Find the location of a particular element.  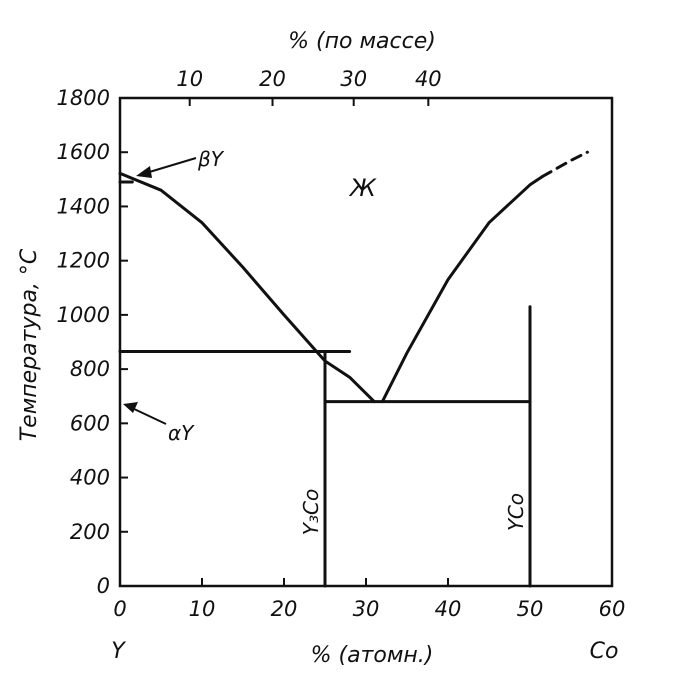

alpha-y-label: αY is located at coordinates (181, 433).